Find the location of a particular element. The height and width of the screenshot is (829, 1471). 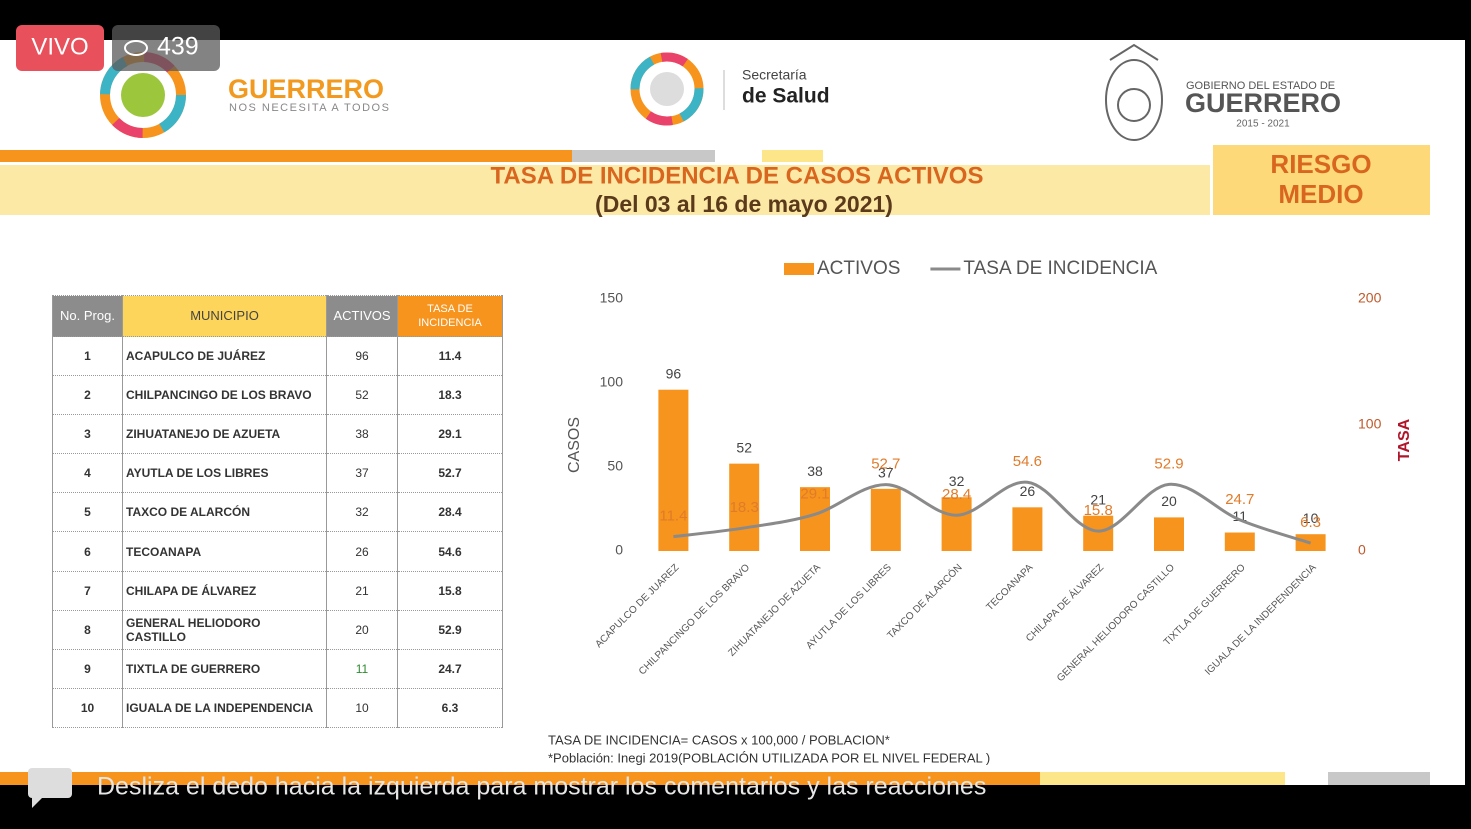

line-value-label: 52.9 is located at coordinates (1168, 463).